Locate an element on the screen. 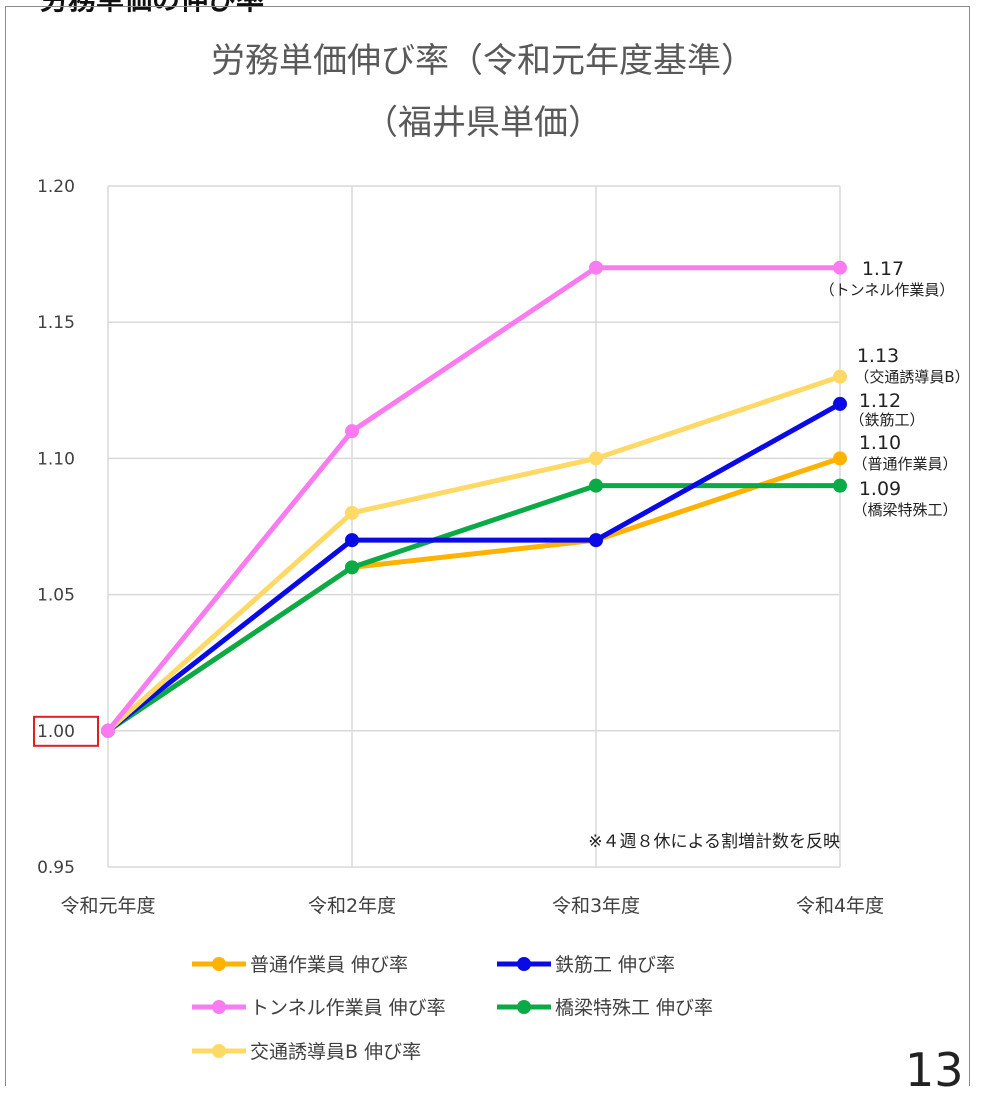 The image size is (983, 1097). partial-page-title: 労務単価の伸び率 is located at coordinates (152, 9).